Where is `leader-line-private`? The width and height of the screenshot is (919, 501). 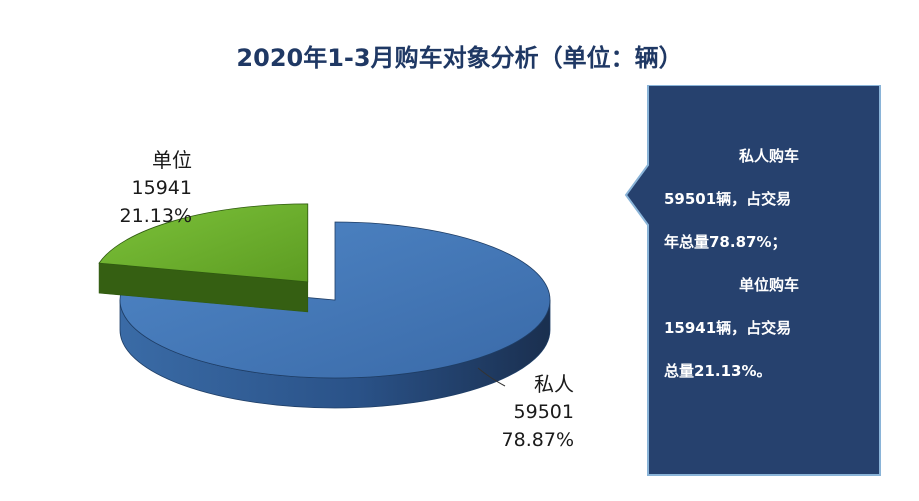
leader-line-private is located at coordinates (491, 377).